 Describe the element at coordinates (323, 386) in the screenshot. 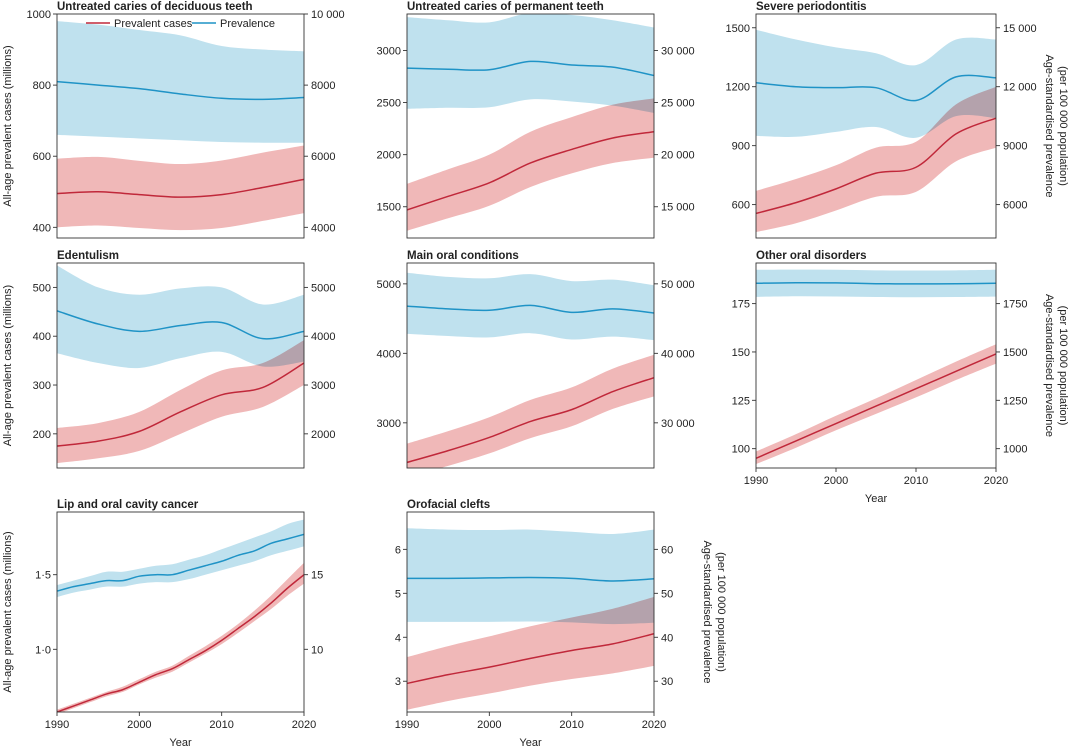

I see `right-tick-label: 3000` at that location.